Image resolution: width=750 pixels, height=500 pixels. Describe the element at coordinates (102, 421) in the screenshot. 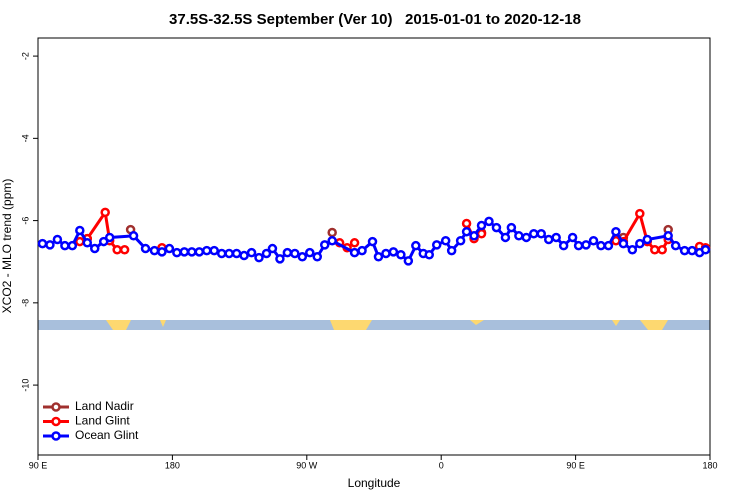

I see `legend-label: Land Glint` at that location.